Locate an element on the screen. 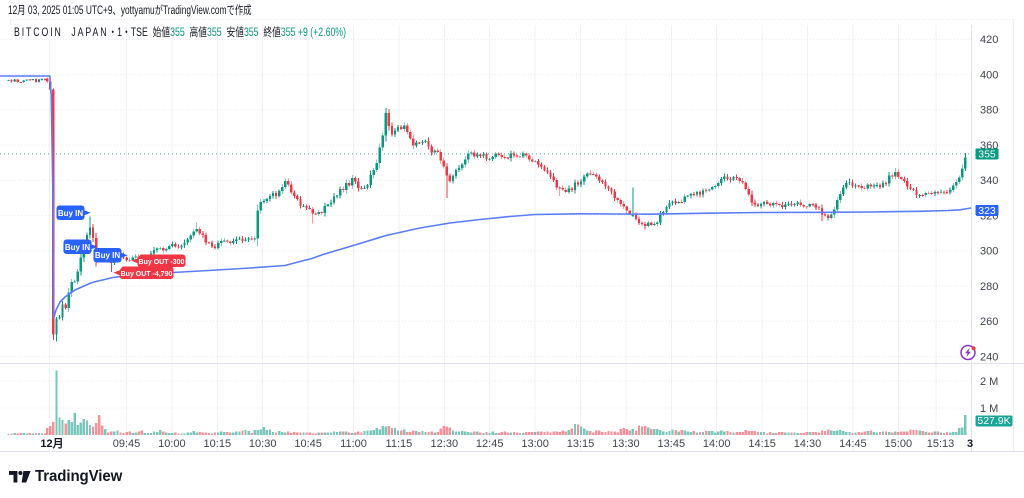  svg-text: 13:30 is located at coordinates (626, 444).